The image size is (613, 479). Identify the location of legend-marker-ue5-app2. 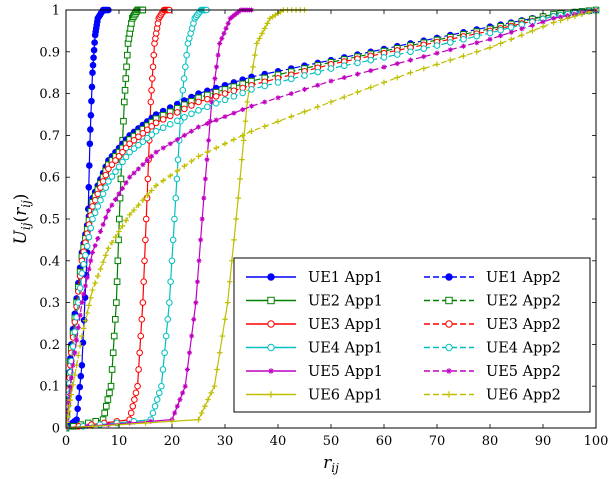
(449, 371).